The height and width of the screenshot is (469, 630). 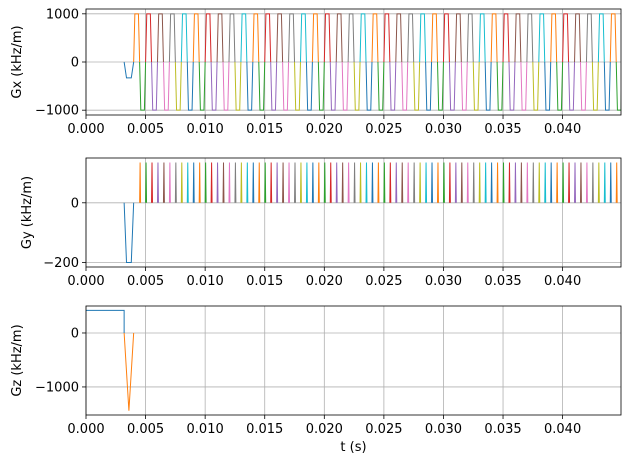 What do you see at coordinates (353, 447) in the screenshot?
I see `x-axis-label: t (s)` at bounding box center [353, 447].